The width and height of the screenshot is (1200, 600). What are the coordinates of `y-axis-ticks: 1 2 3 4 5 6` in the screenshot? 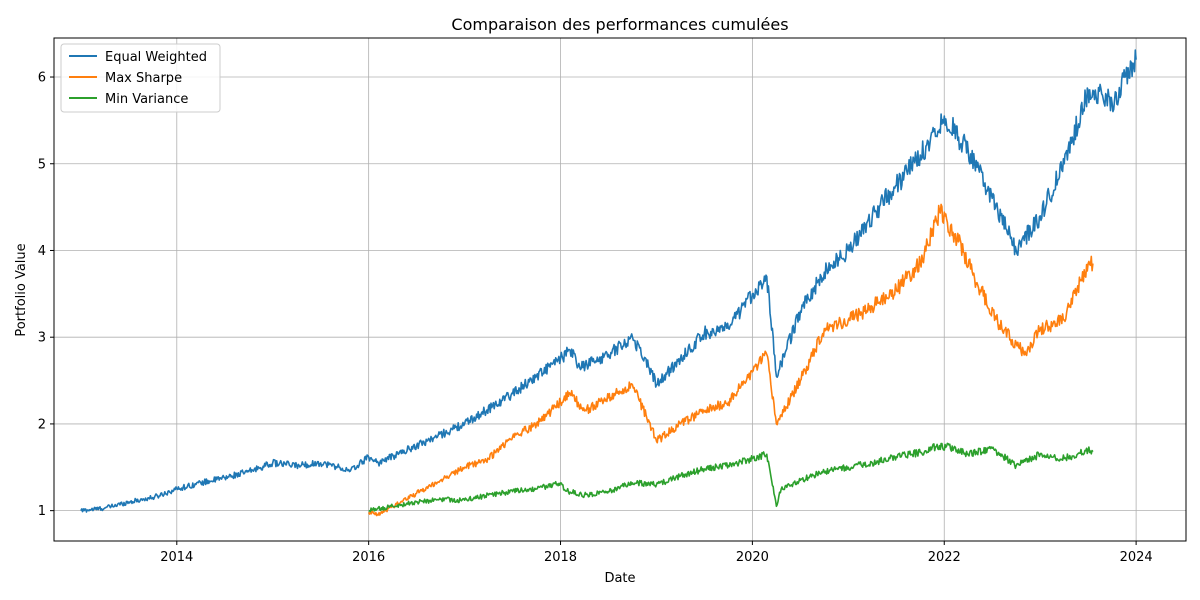 It's located at (46, 295).